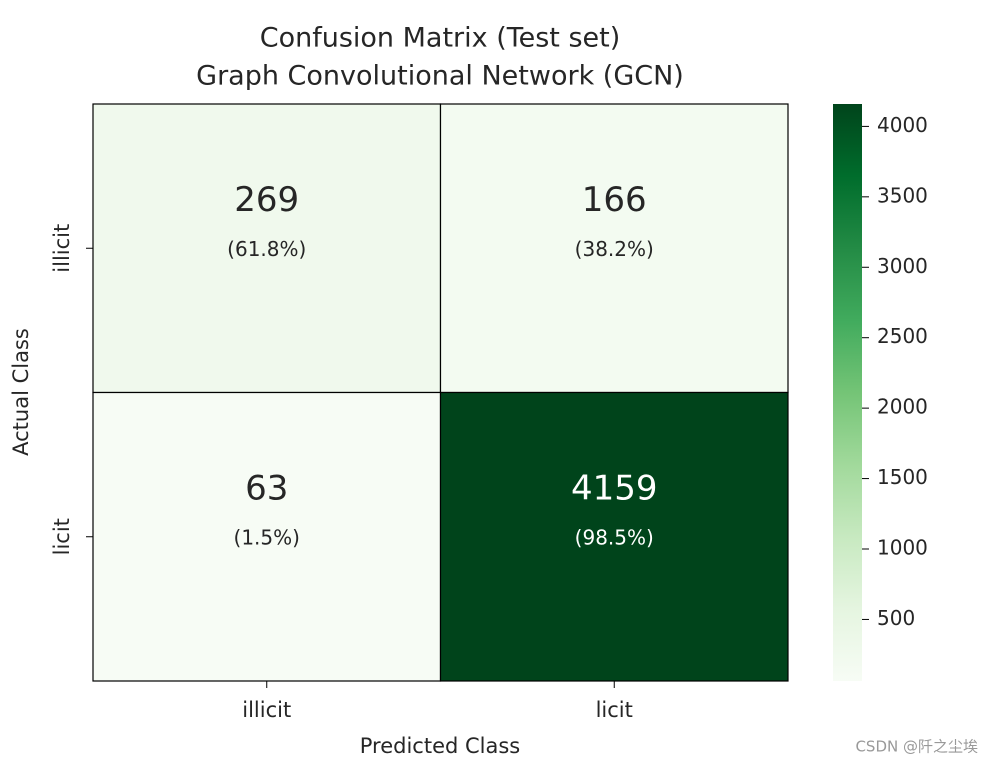 This screenshot has height=764, width=983. I want to click on cell-percent: (61.8%), so click(266, 249).